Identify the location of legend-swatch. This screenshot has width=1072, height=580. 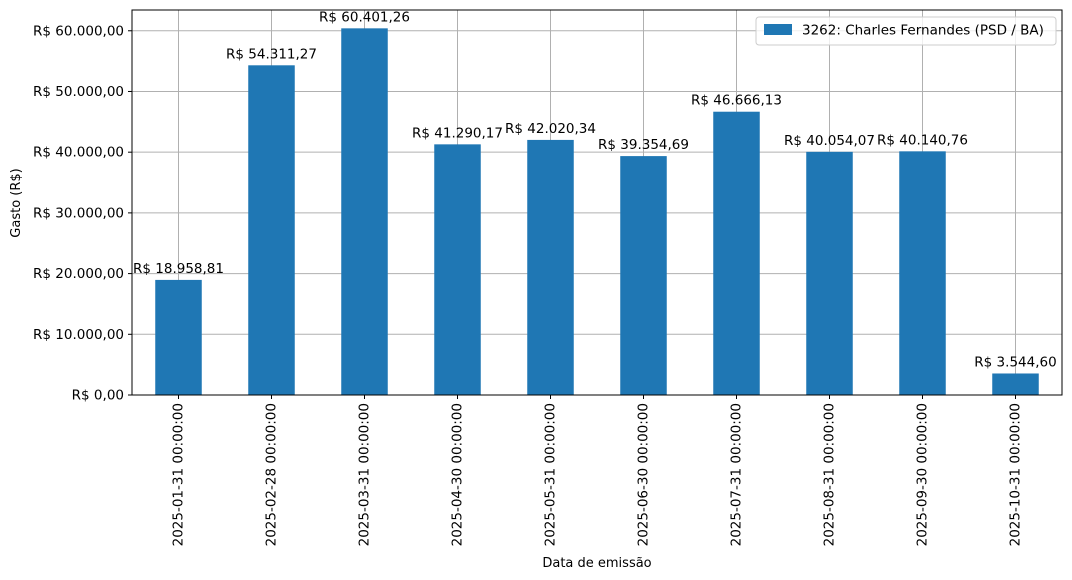
(778, 29).